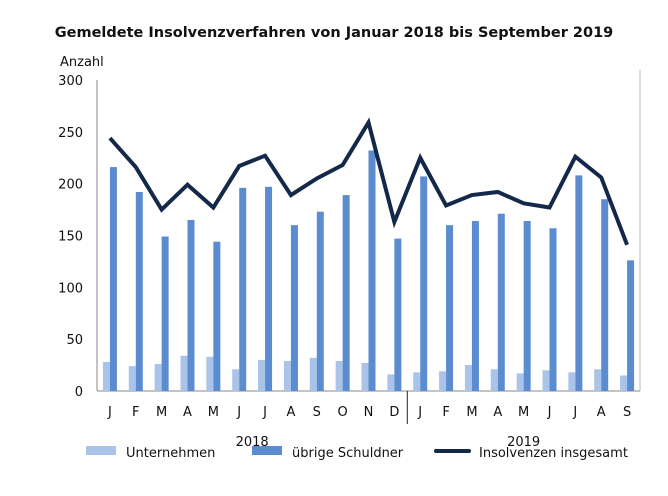 Image resolution: width=668 pixels, height=496 pixels. What do you see at coordinates (553, 453) in the screenshot?
I see `legend-label: Insolvenzen insgesamt` at bounding box center [553, 453].